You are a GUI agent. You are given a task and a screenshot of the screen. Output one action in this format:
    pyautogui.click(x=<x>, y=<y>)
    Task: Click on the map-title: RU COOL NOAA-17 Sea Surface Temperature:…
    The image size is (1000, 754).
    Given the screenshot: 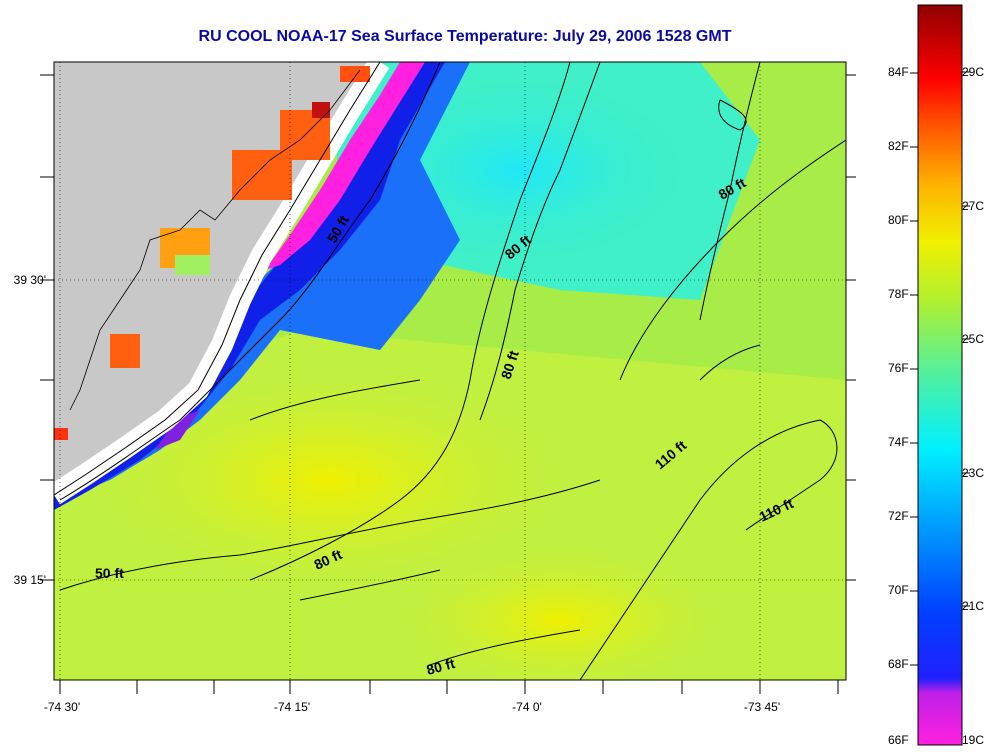 What is the action you would take?
    pyautogui.click(x=465, y=36)
    